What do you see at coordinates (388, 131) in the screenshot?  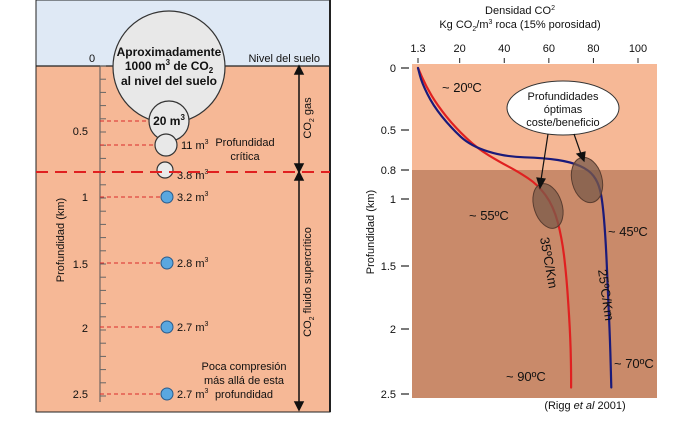 I see `y-tick-label: 0.5` at bounding box center [388, 131].